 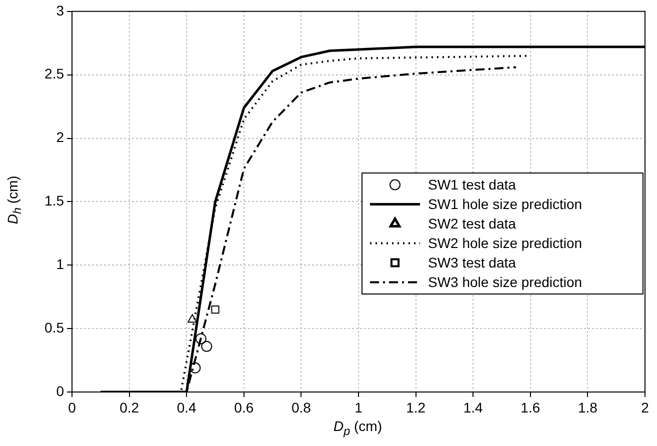 I want to click on x-tick-label: 1.6, so click(x=530, y=407).